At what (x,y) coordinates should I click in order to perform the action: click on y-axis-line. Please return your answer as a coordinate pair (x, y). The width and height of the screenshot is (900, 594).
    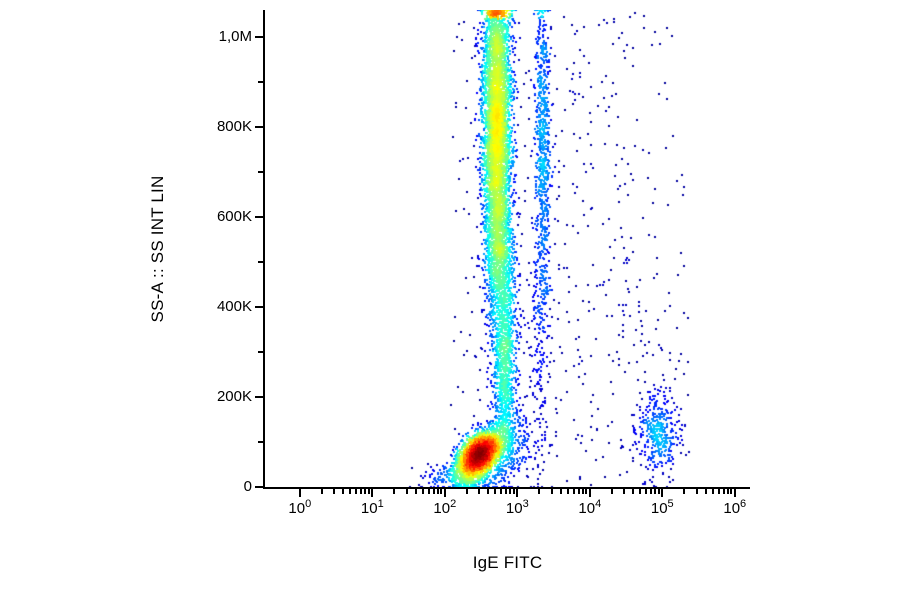
    Looking at the image, I should click on (264, 249).